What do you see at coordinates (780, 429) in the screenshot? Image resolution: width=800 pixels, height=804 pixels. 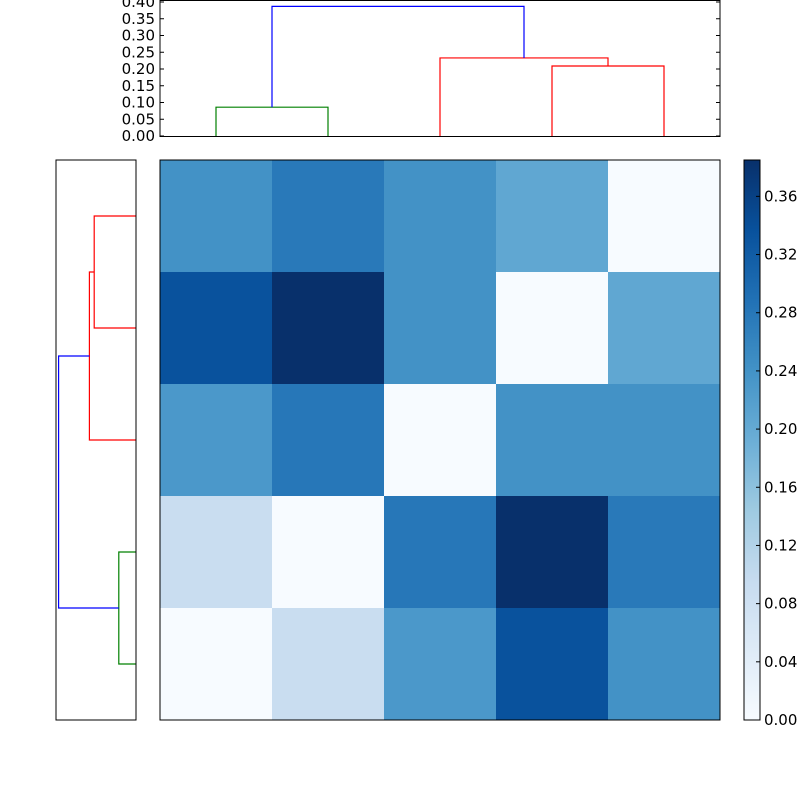 I see `colorbar-tick-label: 0.20` at bounding box center [780, 429].